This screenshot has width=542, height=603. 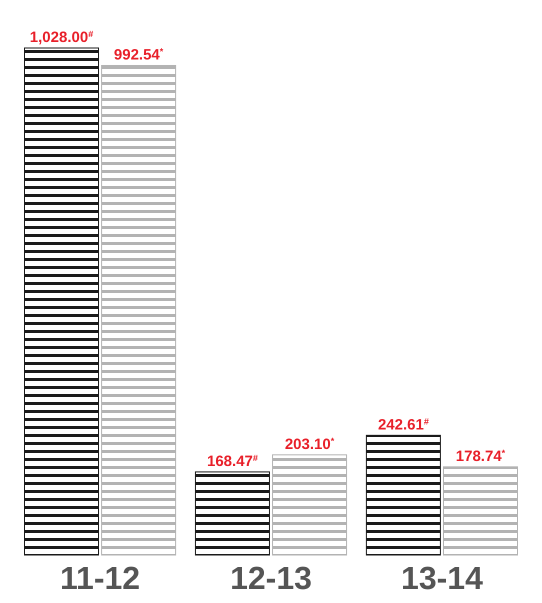 What do you see at coordinates (100, 578) in the screenshot?
I see `x-tick-label: 11-12` at bounding box center [100, 578].